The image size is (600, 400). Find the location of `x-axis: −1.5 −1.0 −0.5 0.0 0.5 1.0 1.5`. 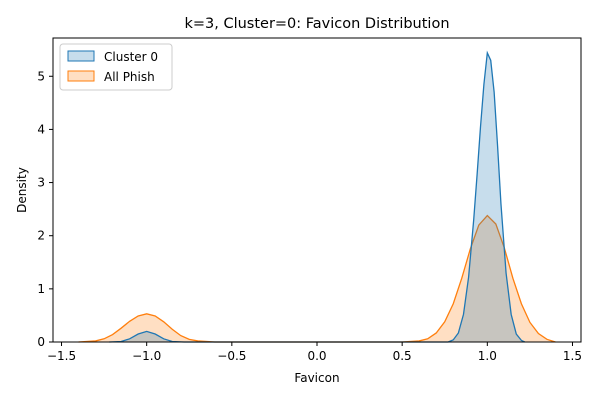

x-axis: −1.5 −1.0 −0.5 0.0 0.5 1.0 1.5 is located at coordinates (314, 352).